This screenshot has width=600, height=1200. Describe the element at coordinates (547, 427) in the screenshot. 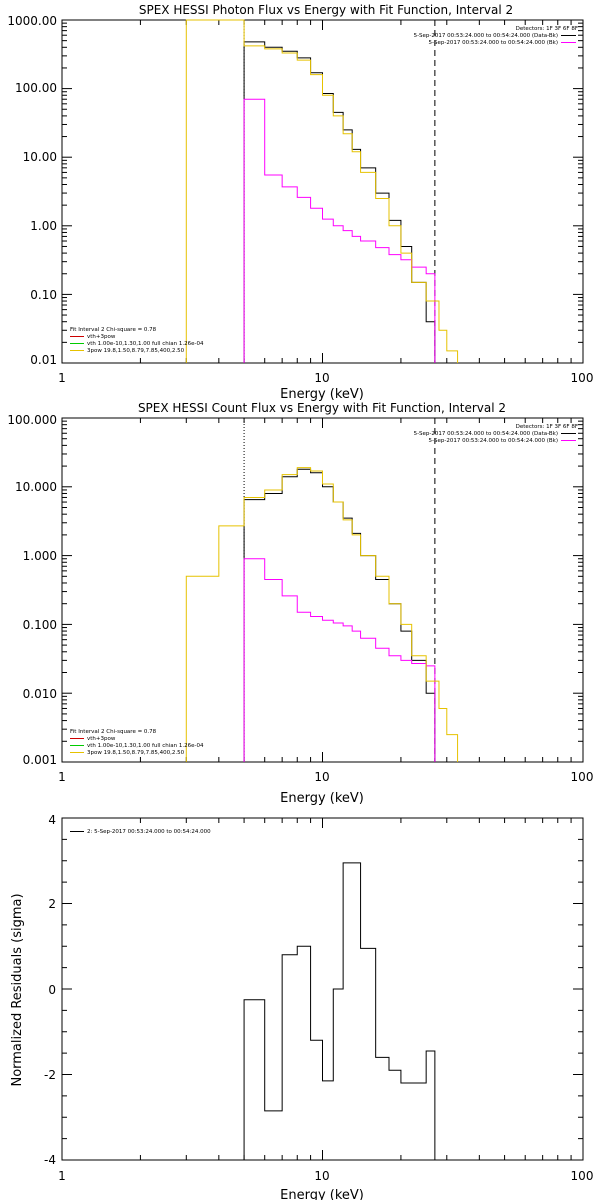

I see `count-flux-header-detectors: Detectors: 1F 3F 6F 8F` at that location.